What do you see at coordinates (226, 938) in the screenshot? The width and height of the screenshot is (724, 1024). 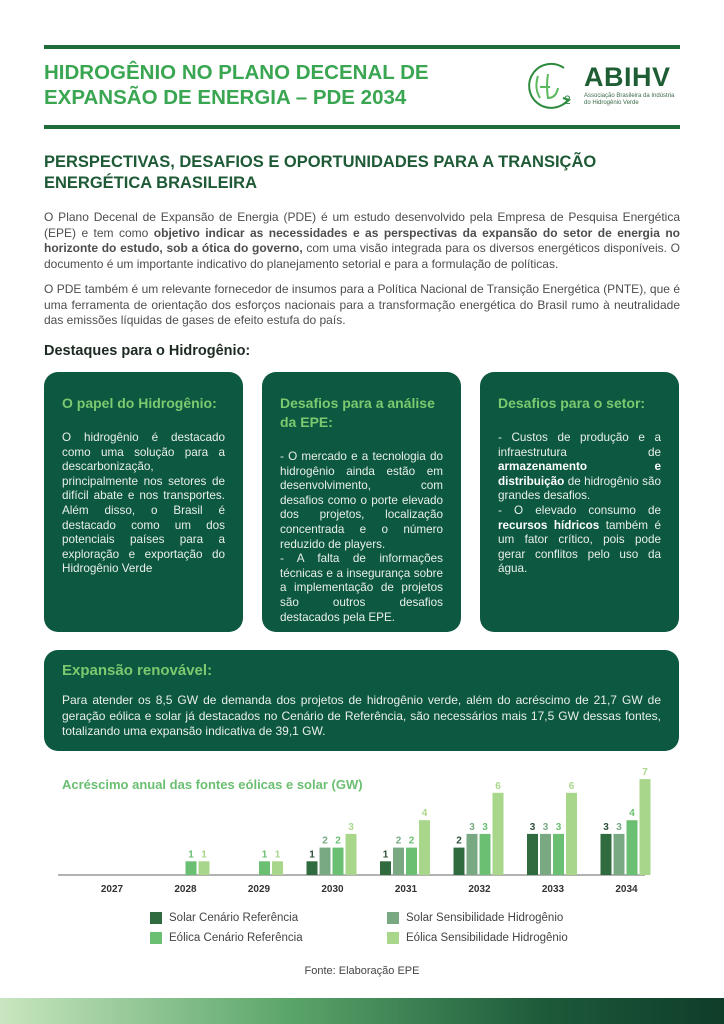 I see `legend-item: Eólica Cenário Referência` at bounding box center [226, 938].